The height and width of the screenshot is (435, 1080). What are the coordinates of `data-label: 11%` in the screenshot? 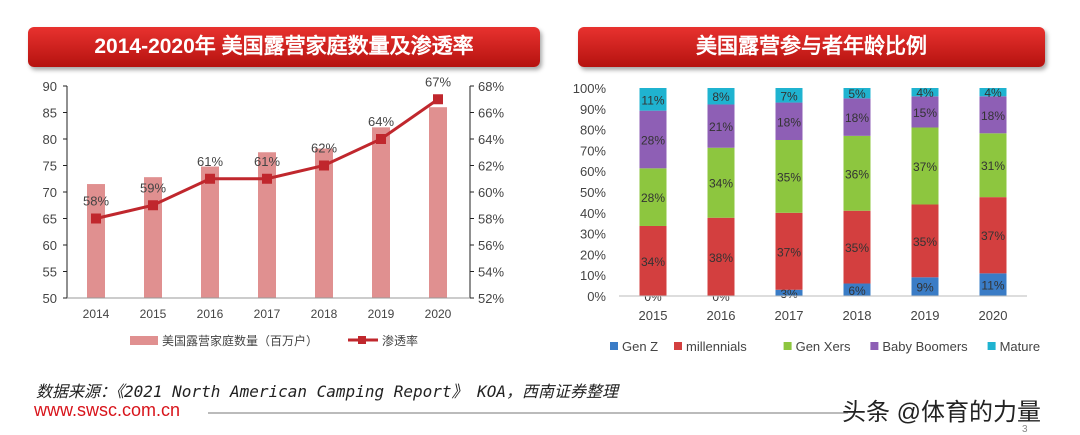 It's located at (992, 286).